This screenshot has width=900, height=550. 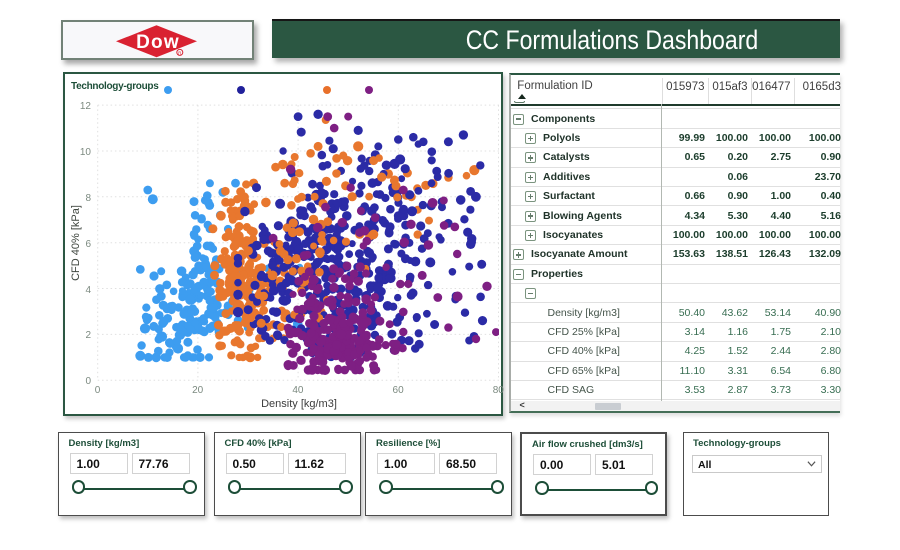 I want to click on svg-text: R, so click(x=179, y=53).